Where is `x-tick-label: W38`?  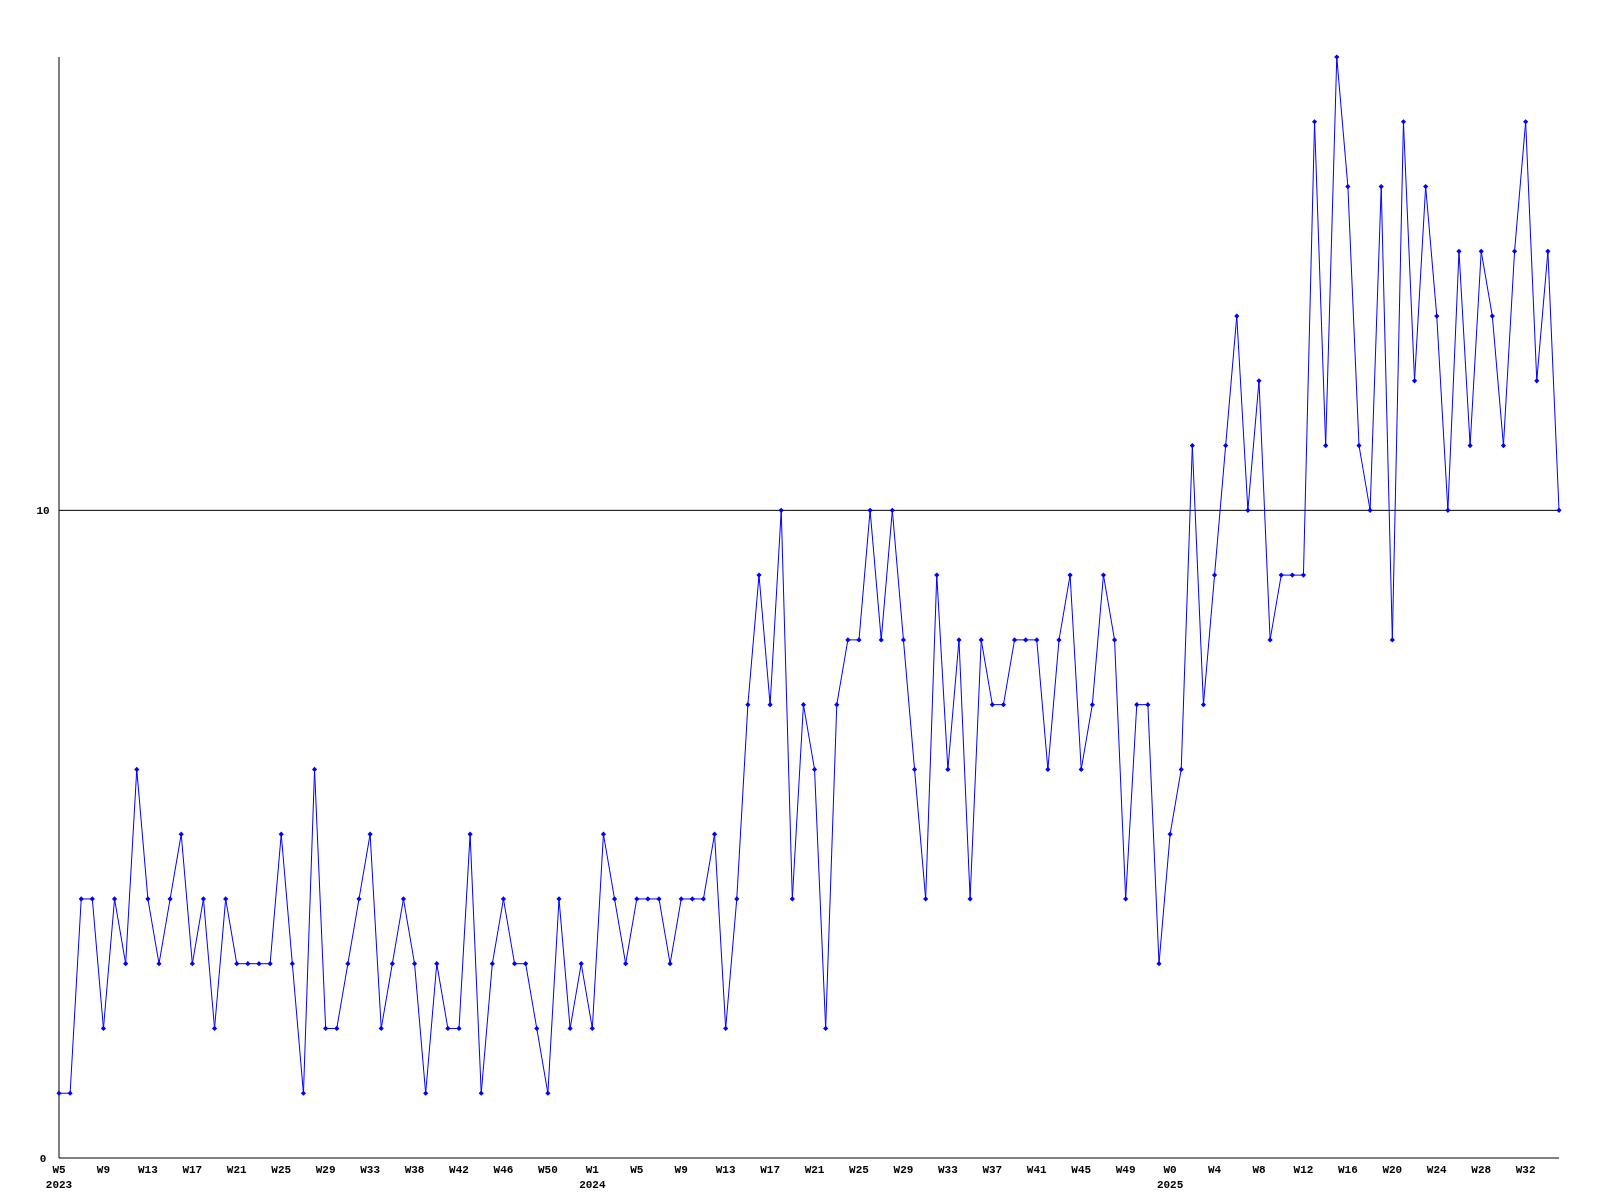 x-tick-label: W38 is located at coordinates (414, 1170).